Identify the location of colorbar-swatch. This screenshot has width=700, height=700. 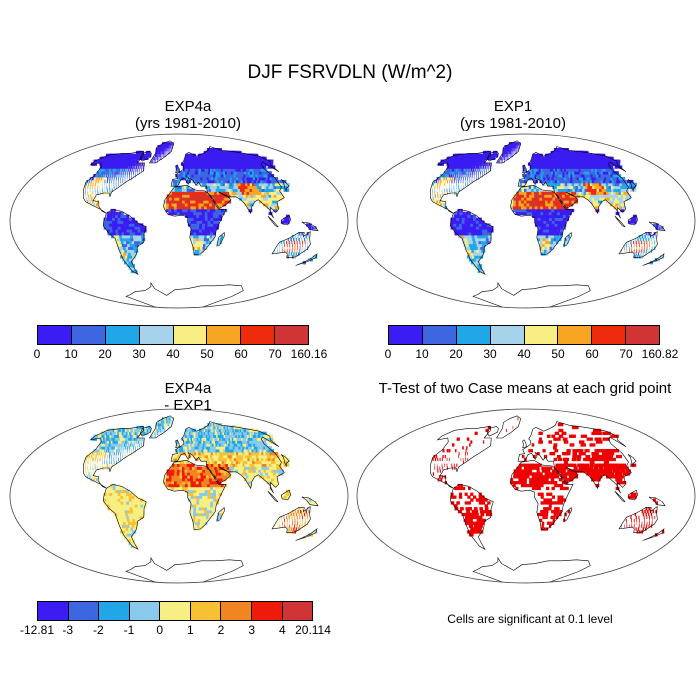
(642, 335).